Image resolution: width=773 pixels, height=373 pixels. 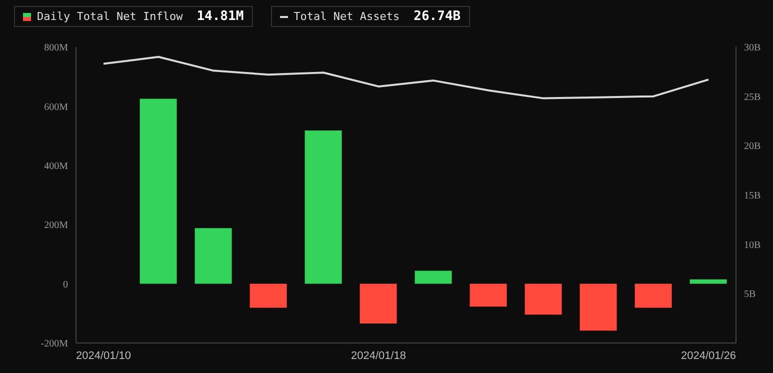 I want to click on y-tick-label: 600M, so click(x=56, y=107).